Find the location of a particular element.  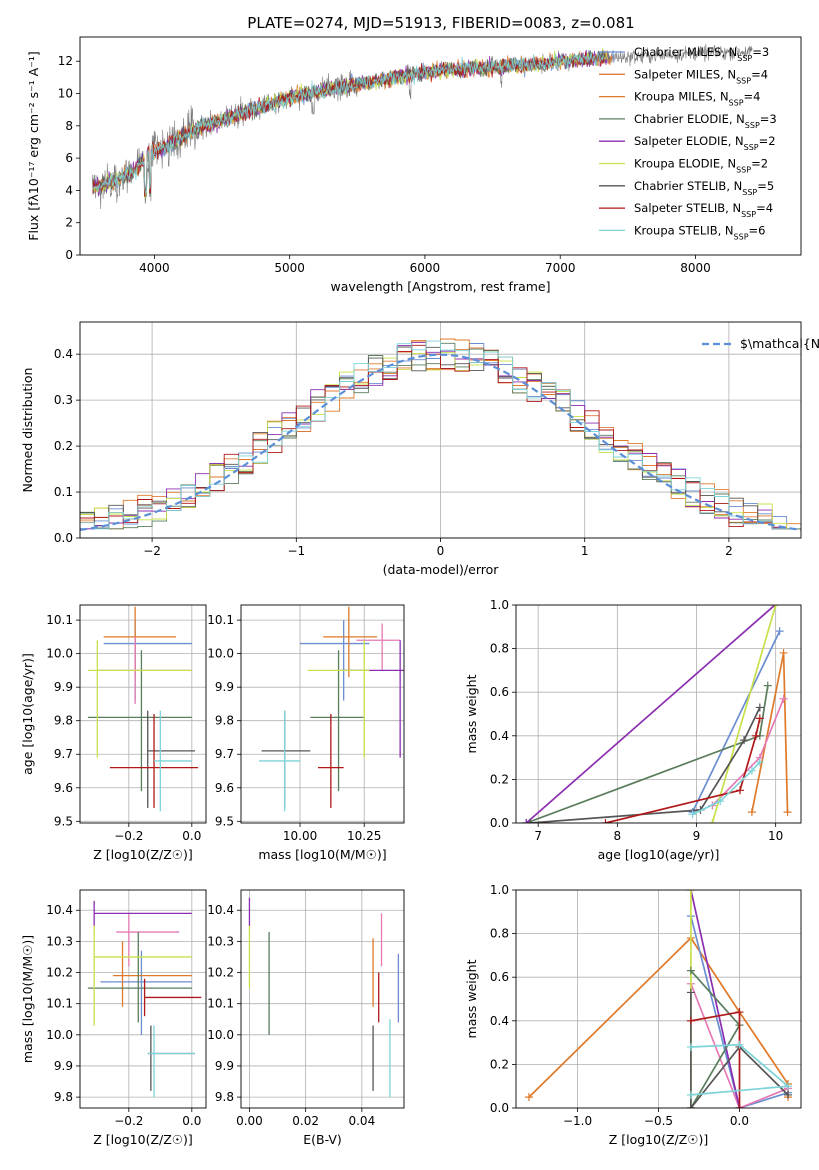

legend-entry: Chabrier ELODIE, NSSP=3 is located at coordinates (705, 120).